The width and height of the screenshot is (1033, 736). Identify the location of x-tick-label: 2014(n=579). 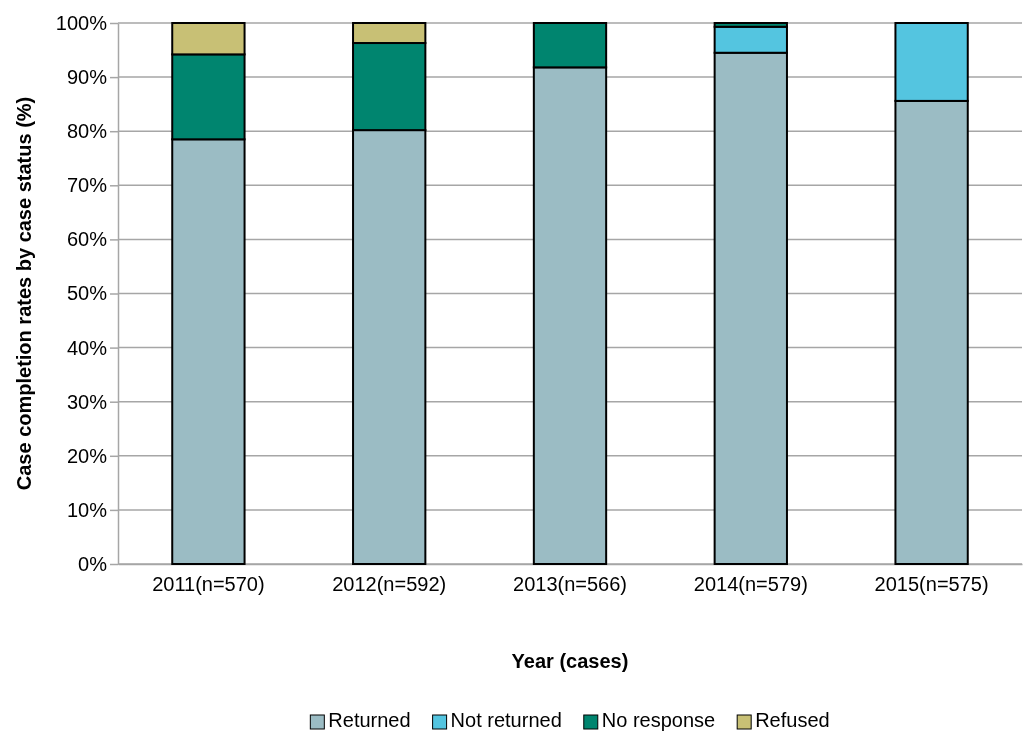
(750, 584).